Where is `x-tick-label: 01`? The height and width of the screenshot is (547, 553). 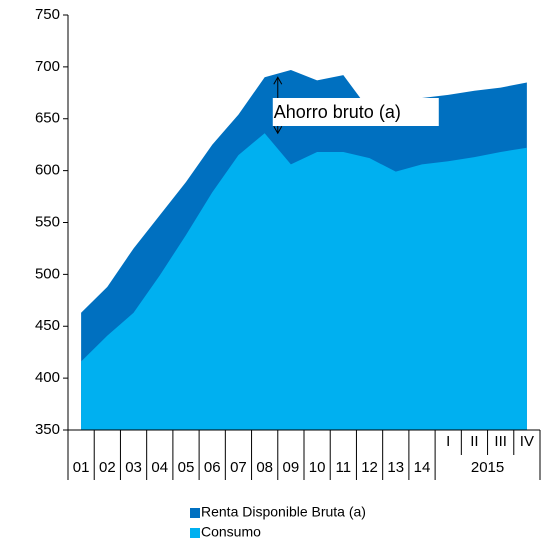
x-tick-label: 01 is located at coordinates (81, 467).